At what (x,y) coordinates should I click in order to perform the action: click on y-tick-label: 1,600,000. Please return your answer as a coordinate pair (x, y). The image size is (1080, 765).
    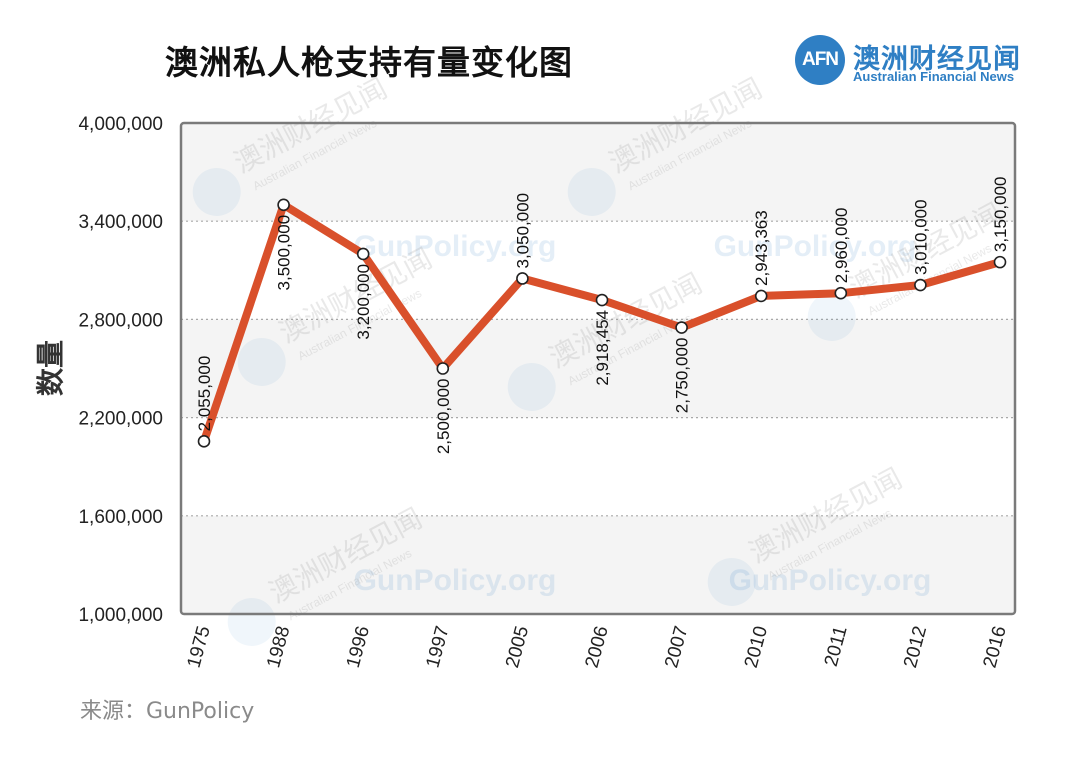
    Looking at the image, I should click on (120, 517).